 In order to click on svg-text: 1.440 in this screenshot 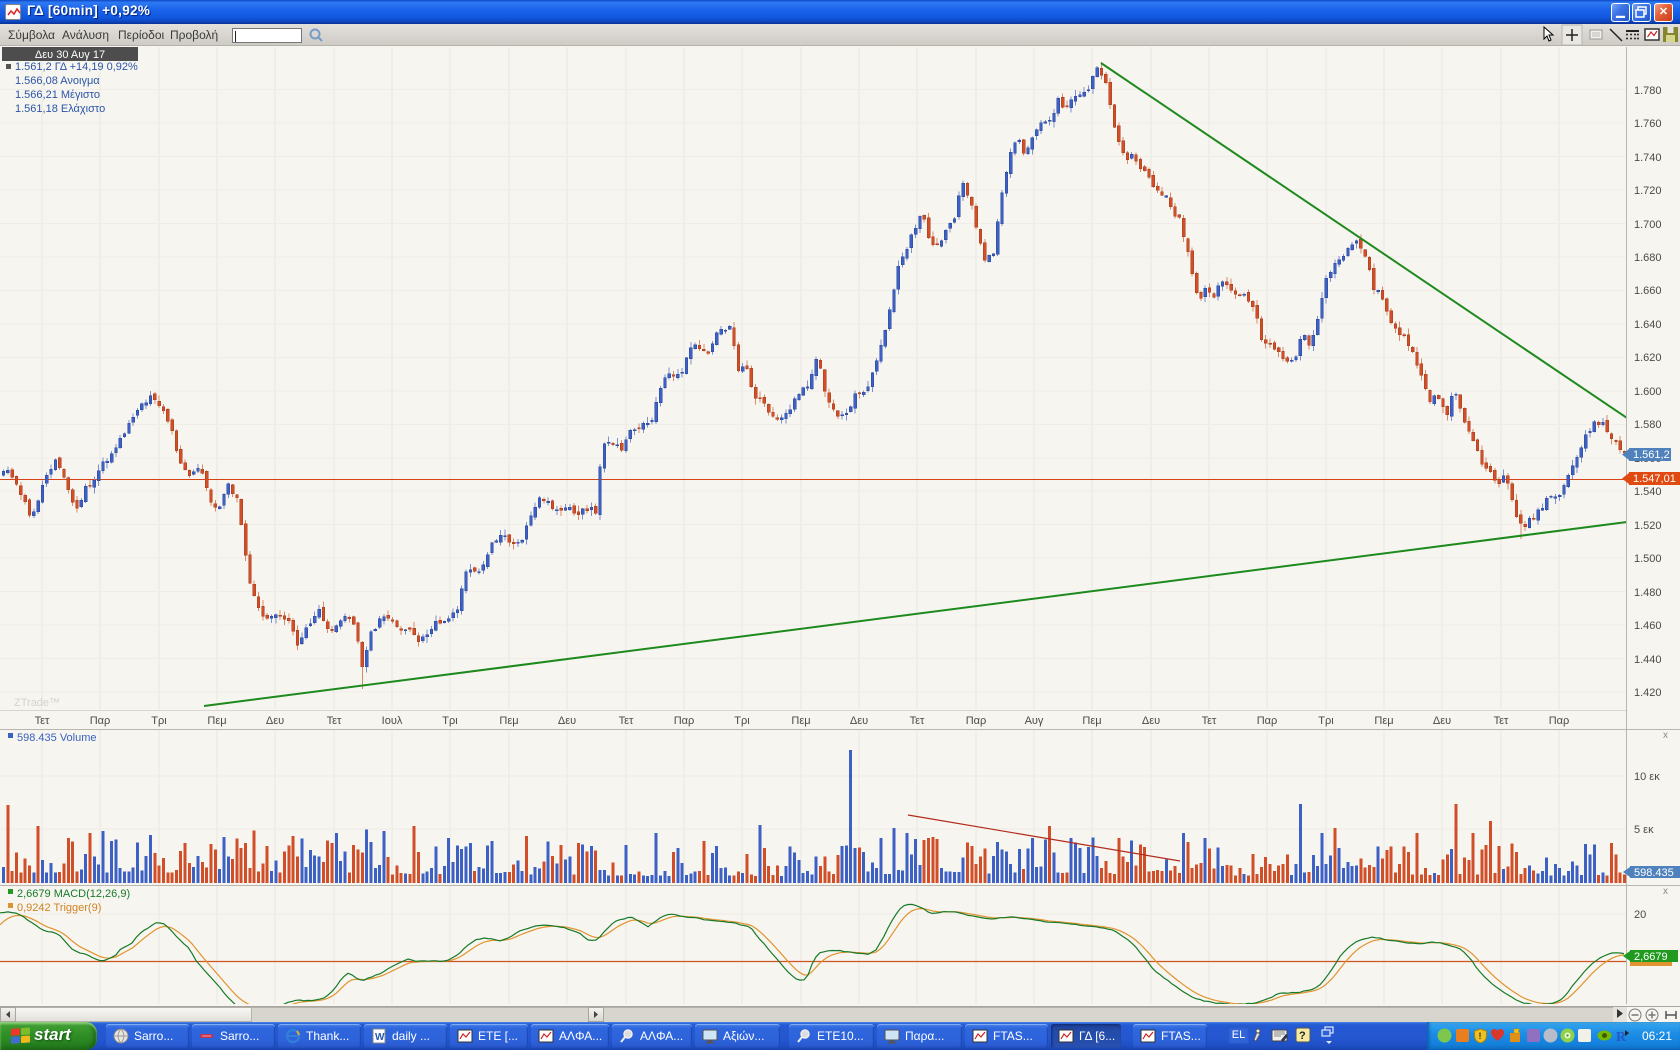, I will do `click(1648, 660)`.